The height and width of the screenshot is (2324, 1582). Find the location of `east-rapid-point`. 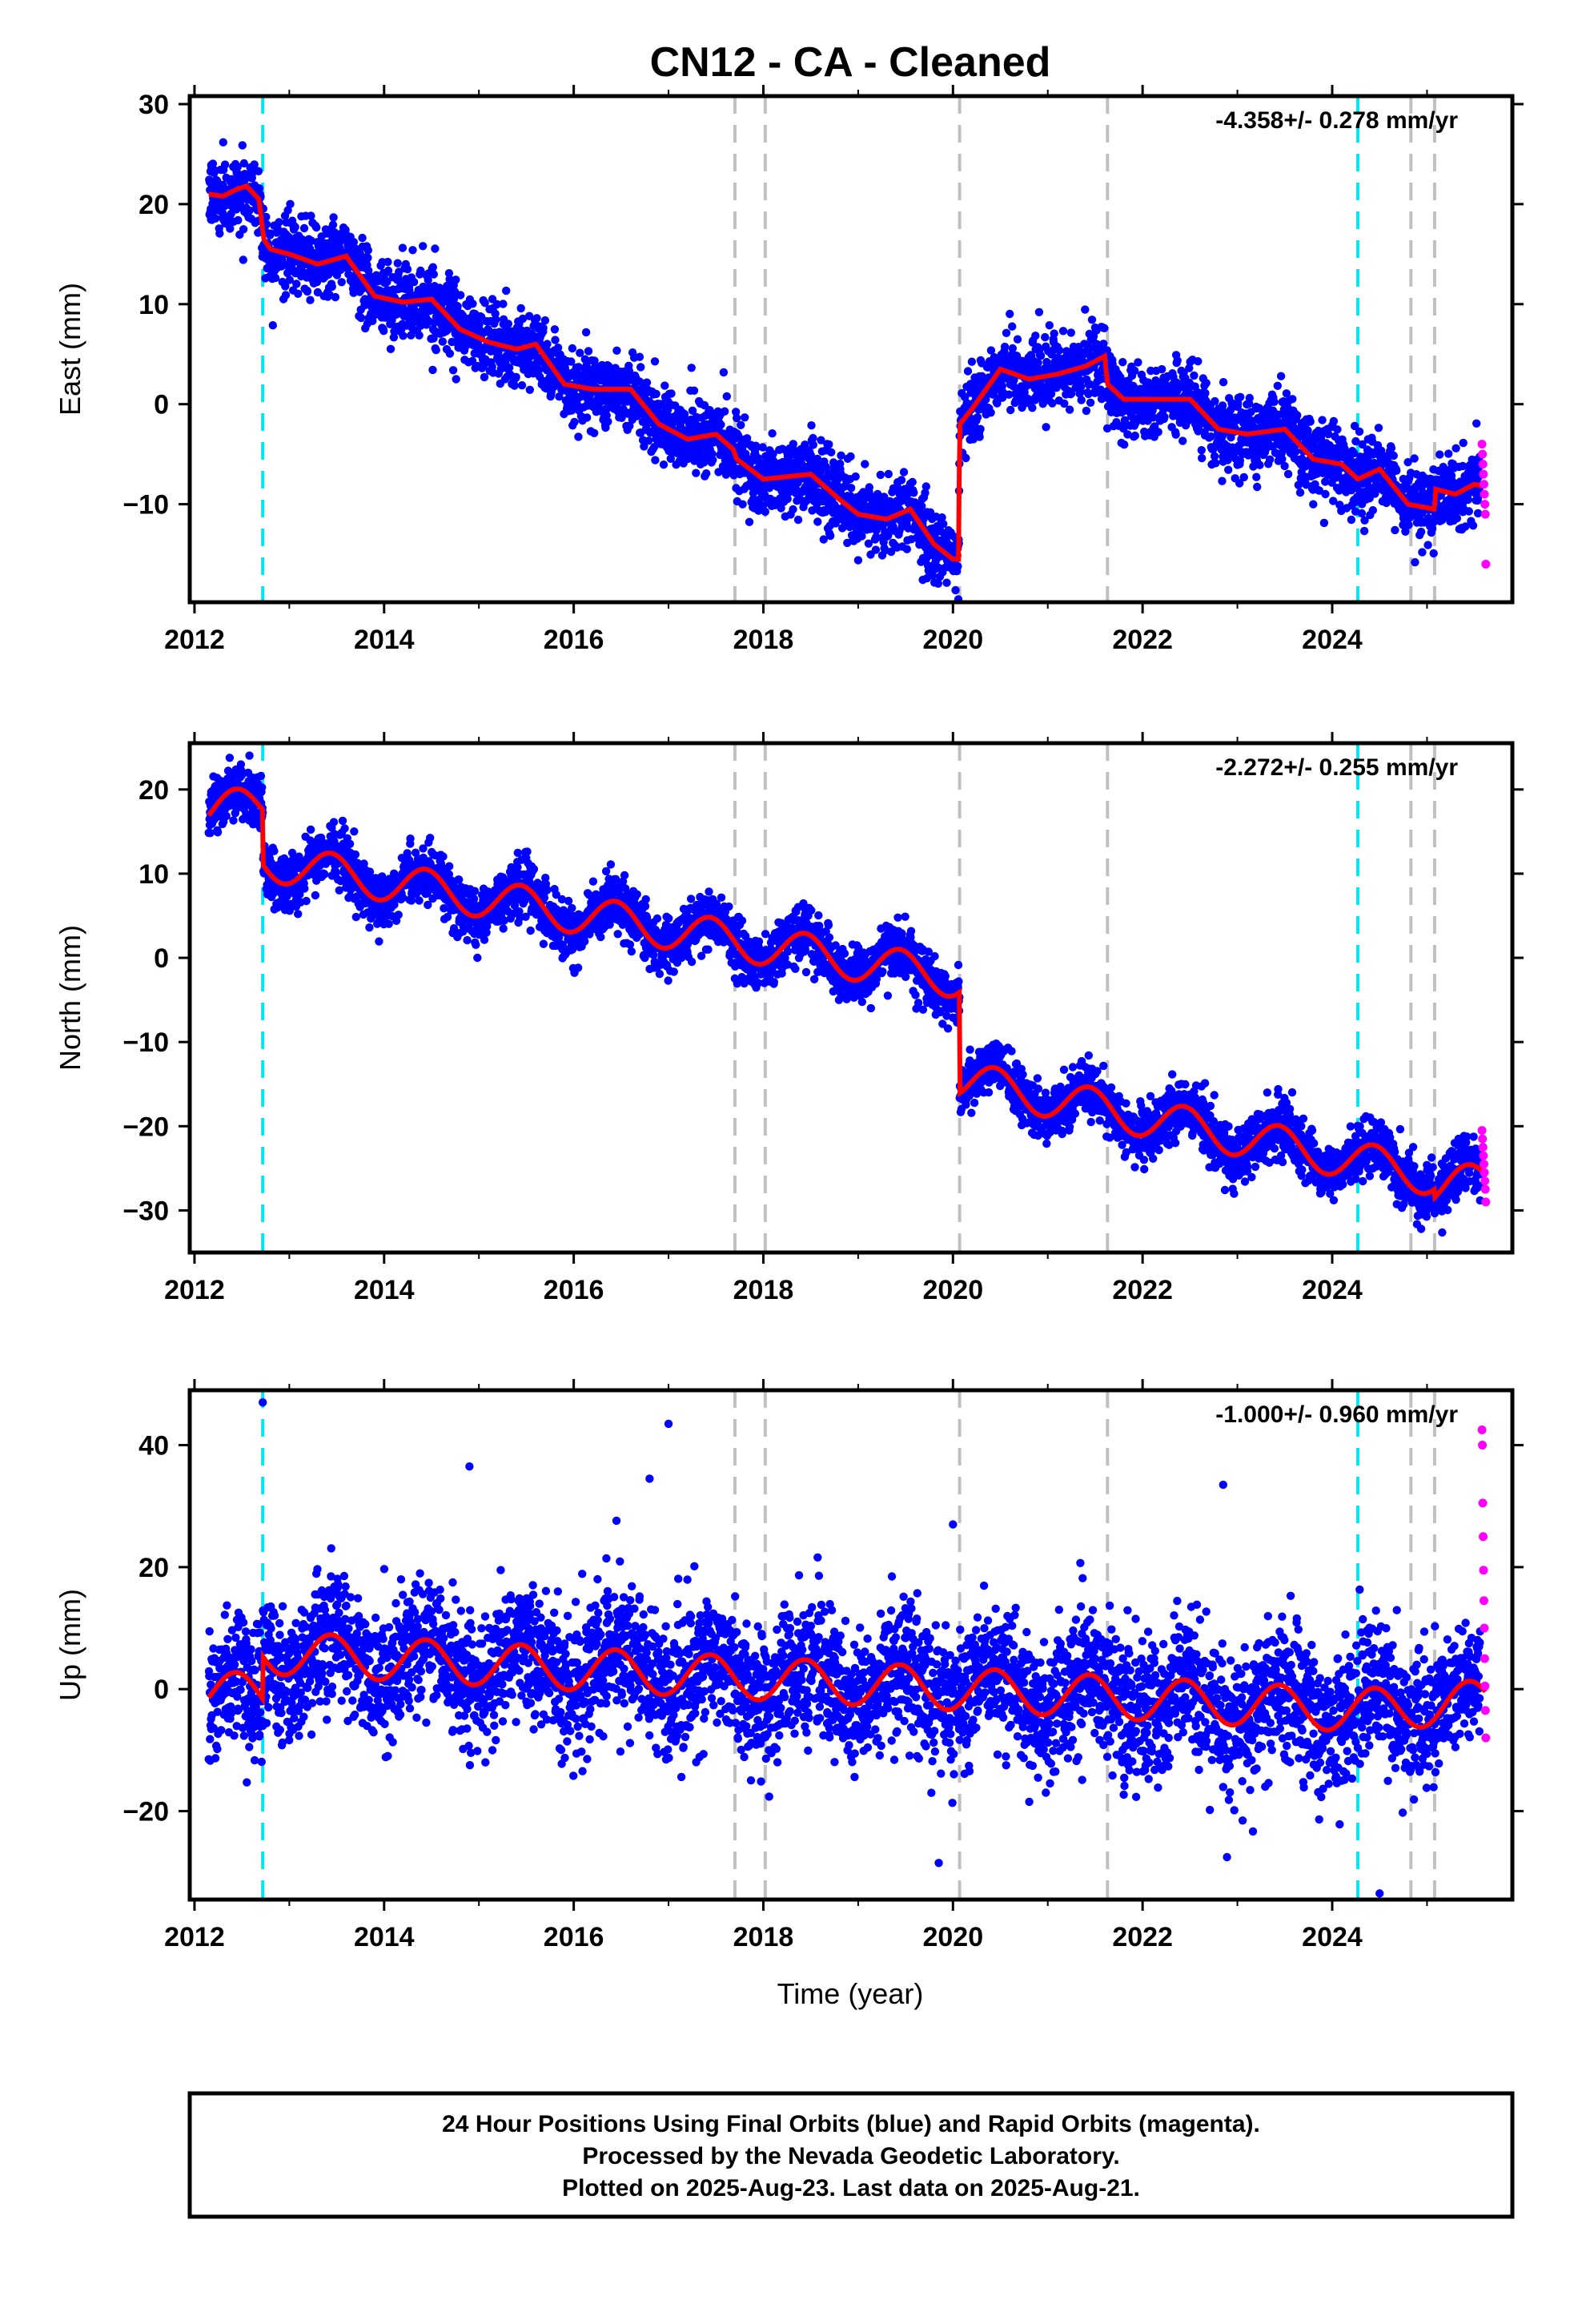

east-rapid-point is located at coordinates (1486, 564).